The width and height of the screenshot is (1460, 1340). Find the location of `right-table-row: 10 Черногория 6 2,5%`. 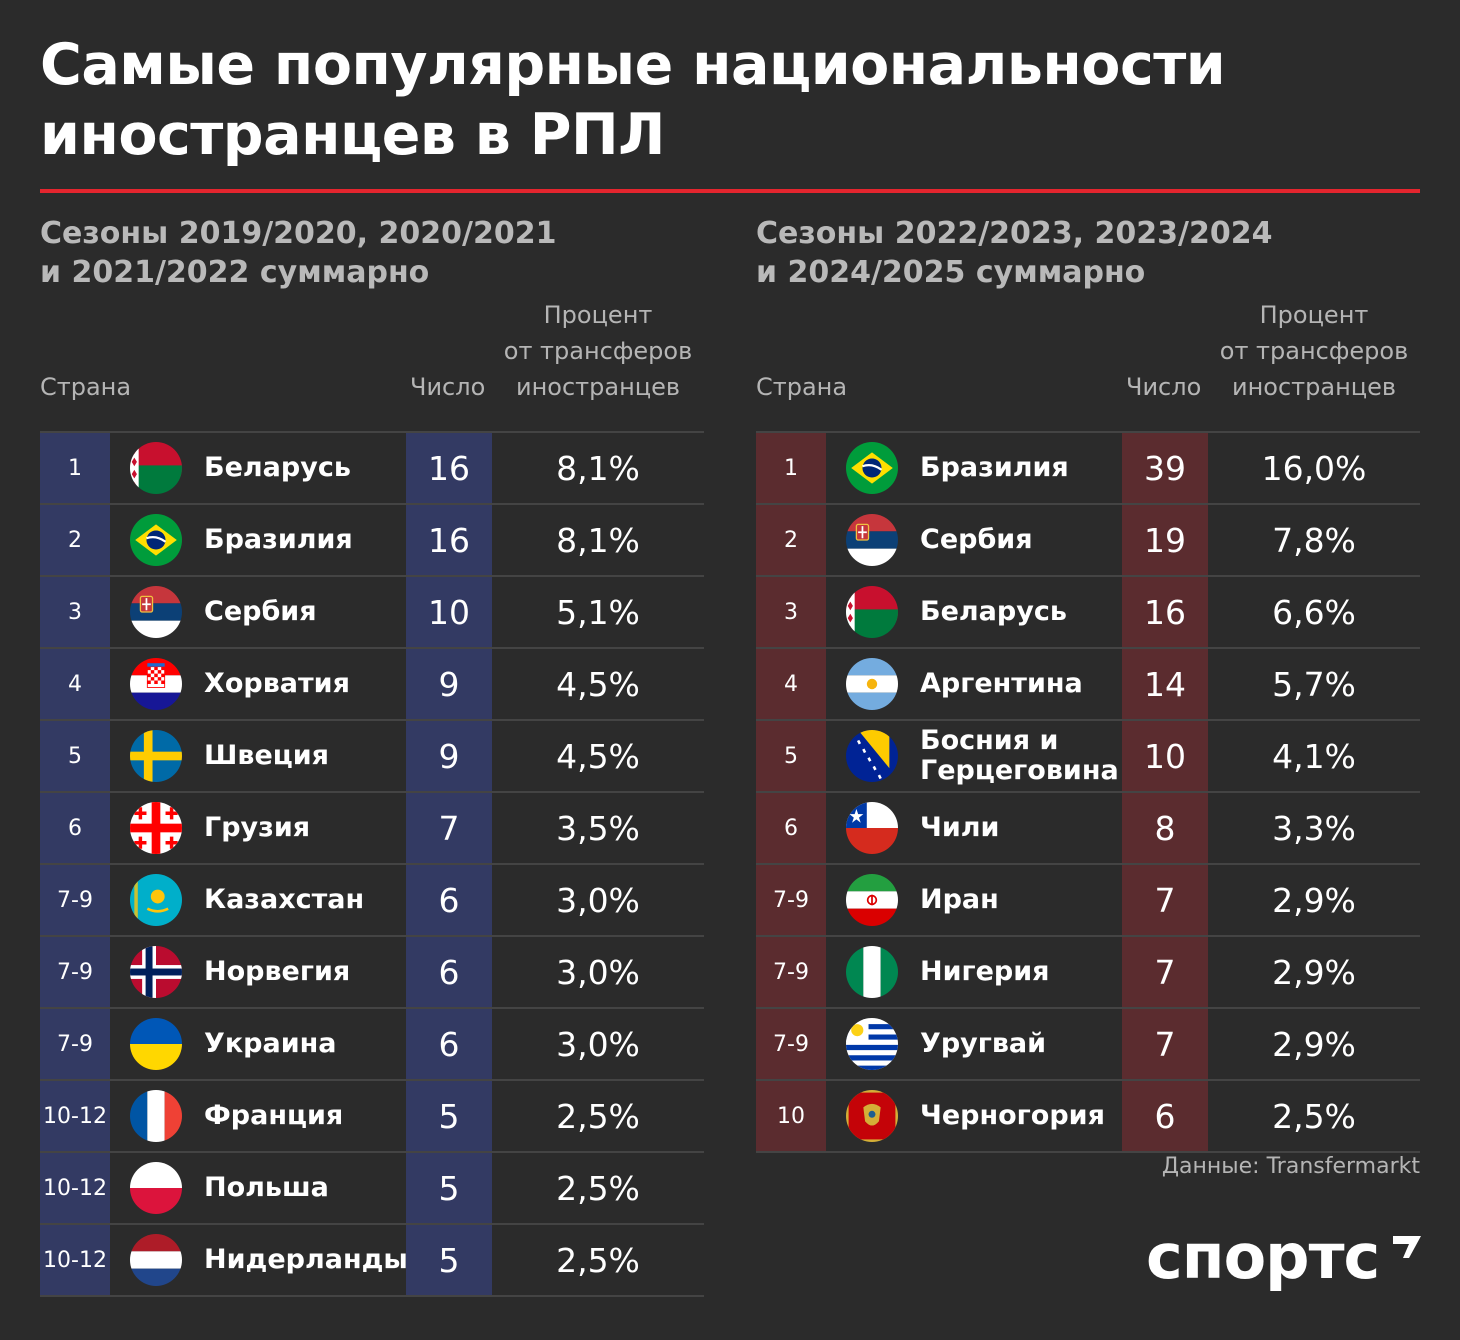

right-table-row: 10 Черногория 6 2,5% is located at coordinates (1088, 1116).